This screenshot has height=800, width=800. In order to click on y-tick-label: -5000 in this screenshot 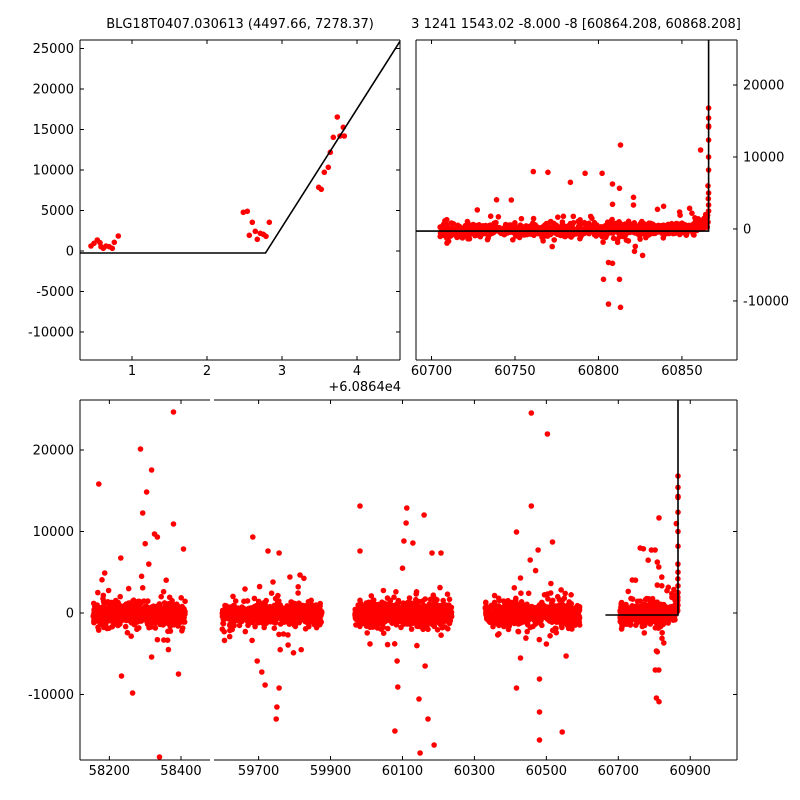, I will do `click(55, 292)`.